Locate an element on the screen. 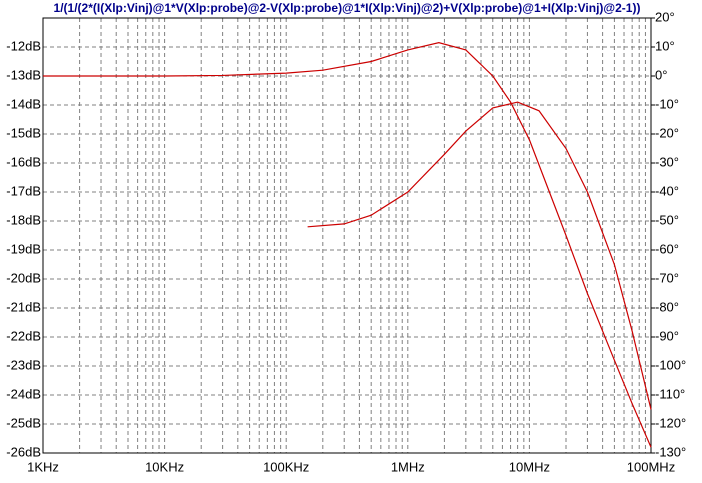 The image size is (702, 483). x-tick-label: 100KHz is located at coordinates (286, 466).